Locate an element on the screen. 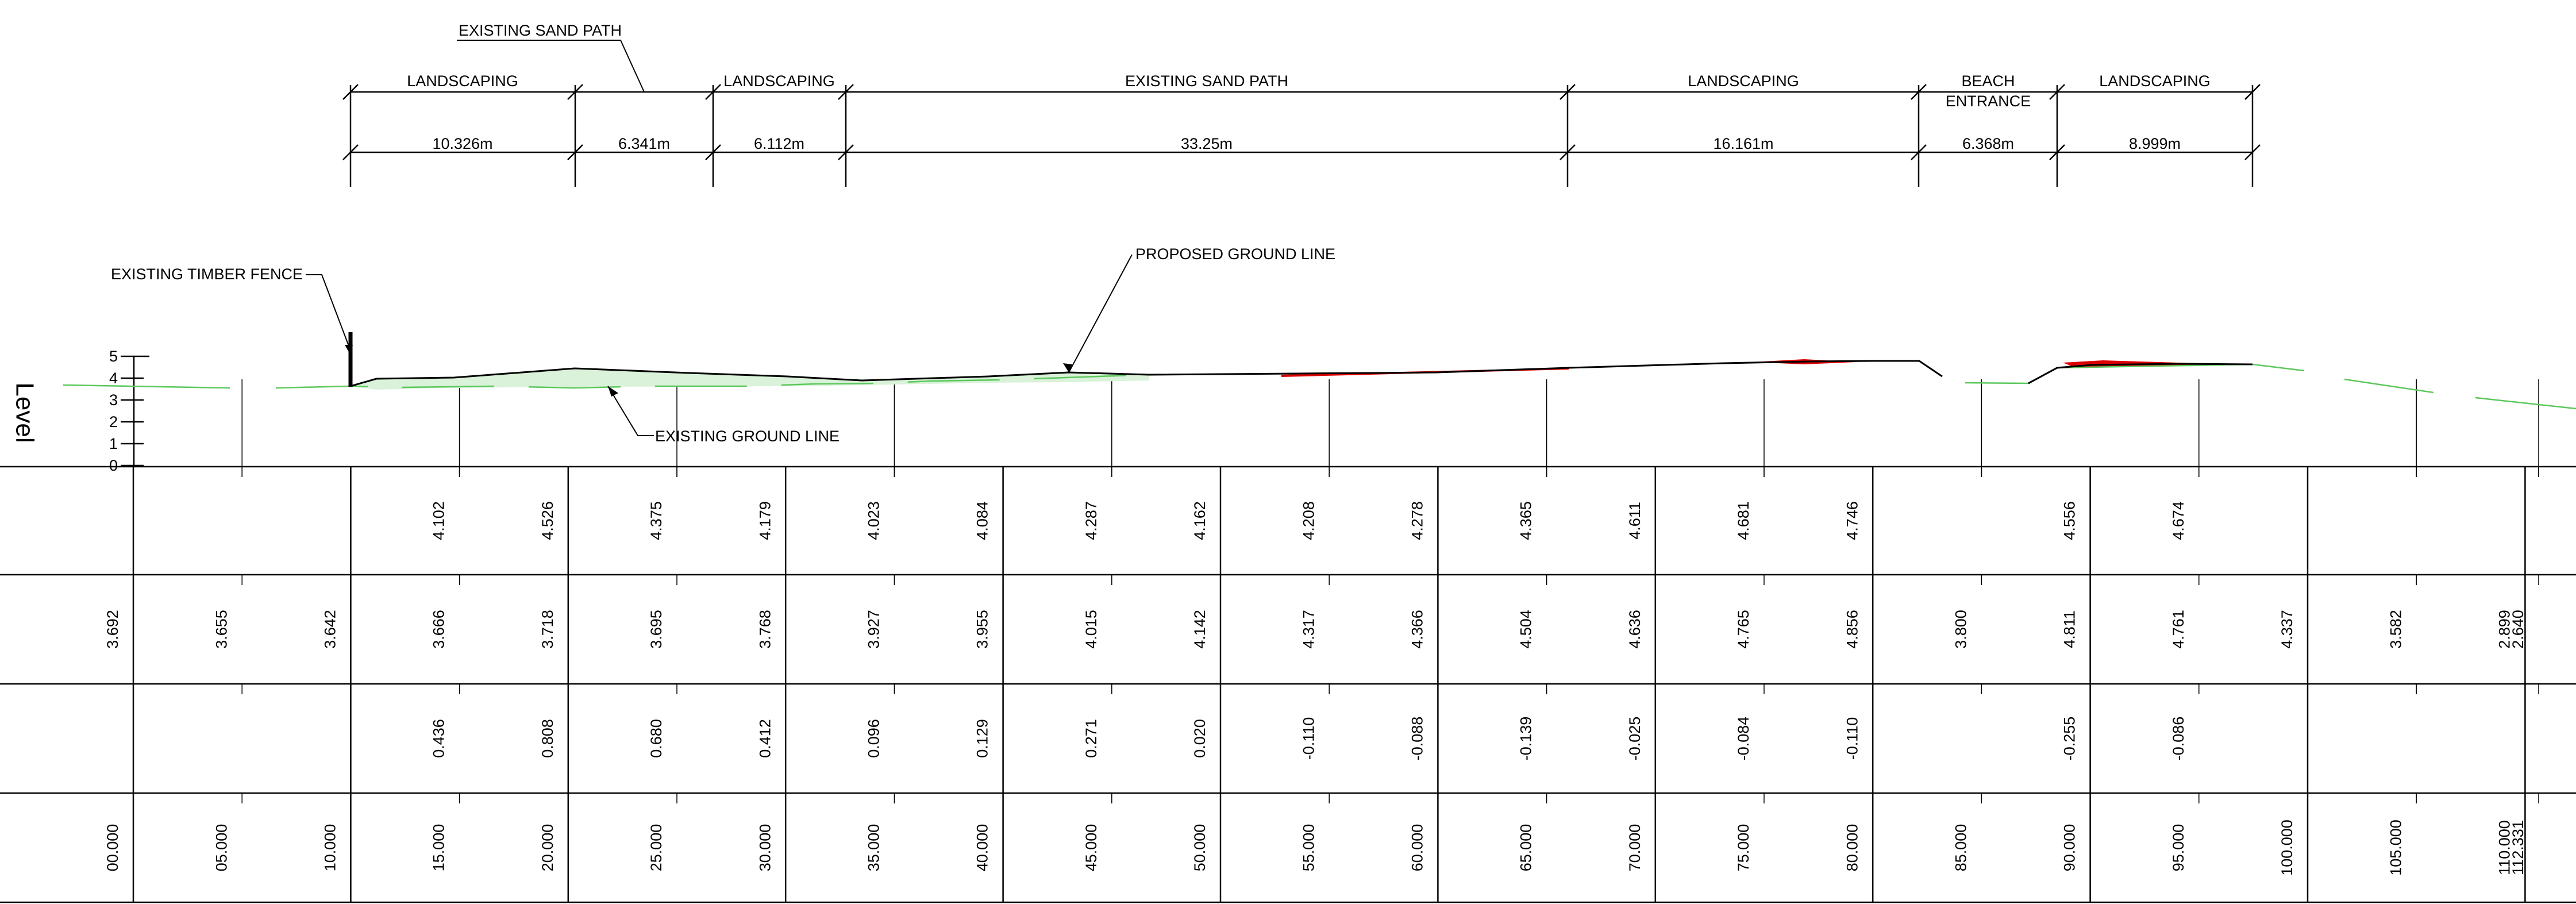 This screenshot has height=904, width=2576. chainage-cell: 112.331 is located at coordinates (2518, 847).